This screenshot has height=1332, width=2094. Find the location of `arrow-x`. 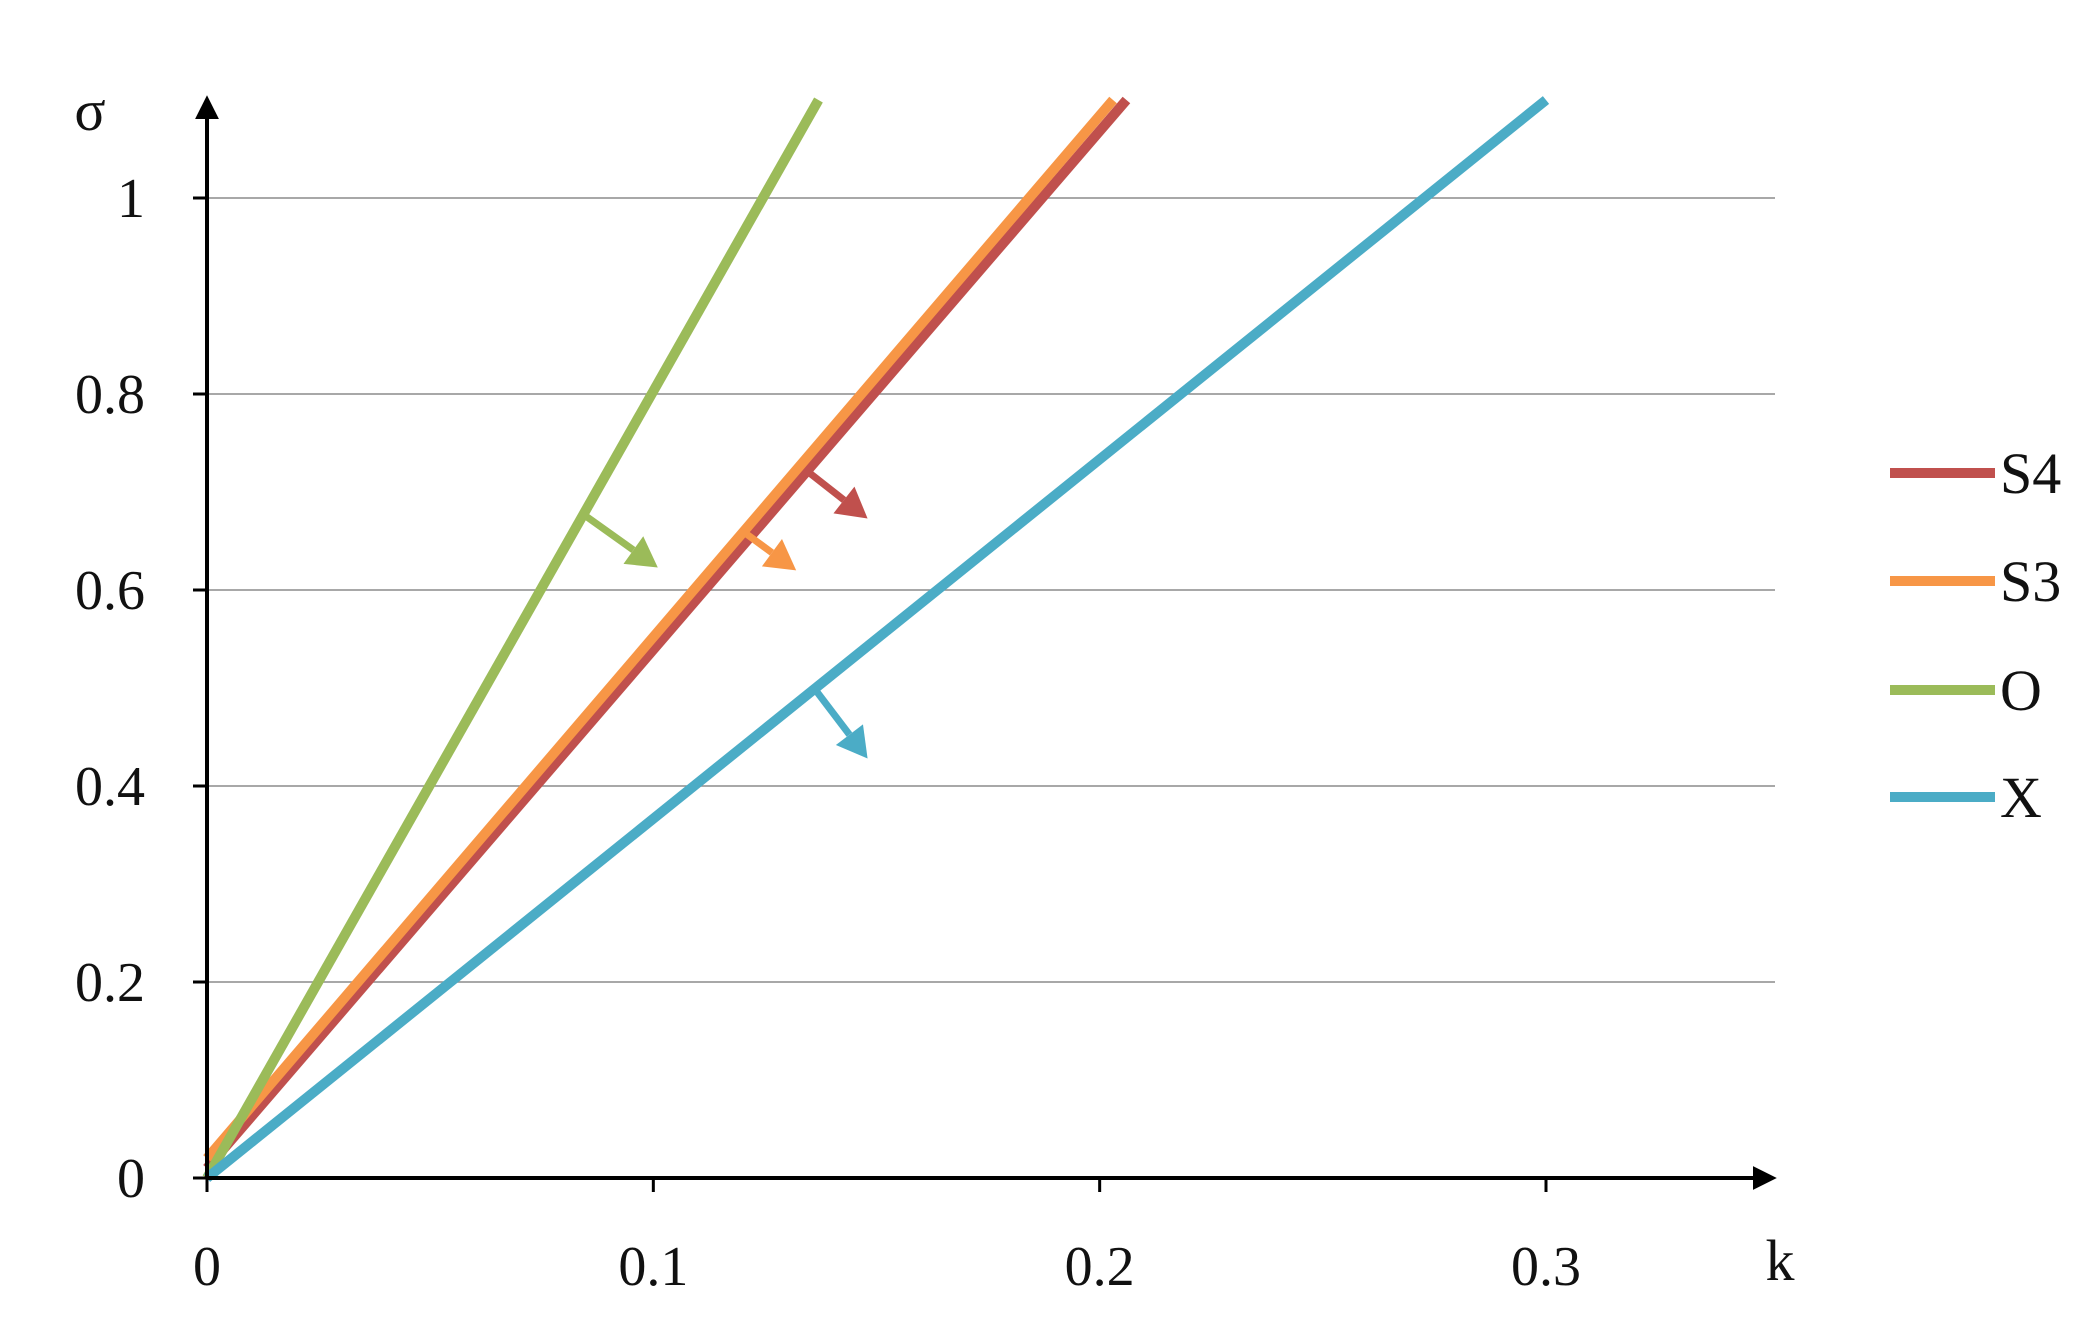

arrow-x is located at coordinates (839, 722).